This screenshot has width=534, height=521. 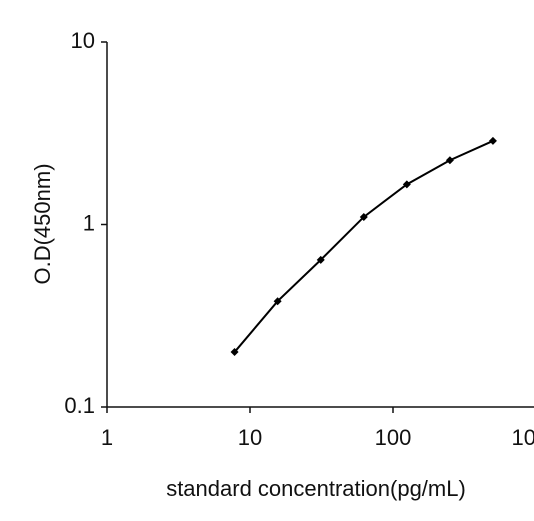 I want to click on y-tick-label: 1, so click(x=89, y=222).